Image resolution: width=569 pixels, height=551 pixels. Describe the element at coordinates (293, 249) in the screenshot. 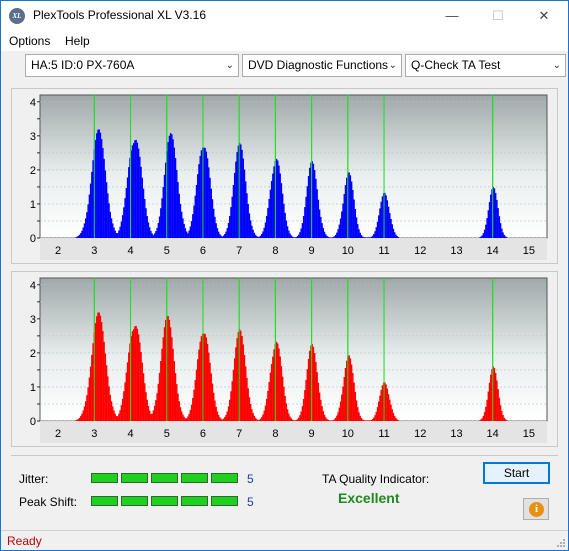

I see `x-axis-strip` at that location.